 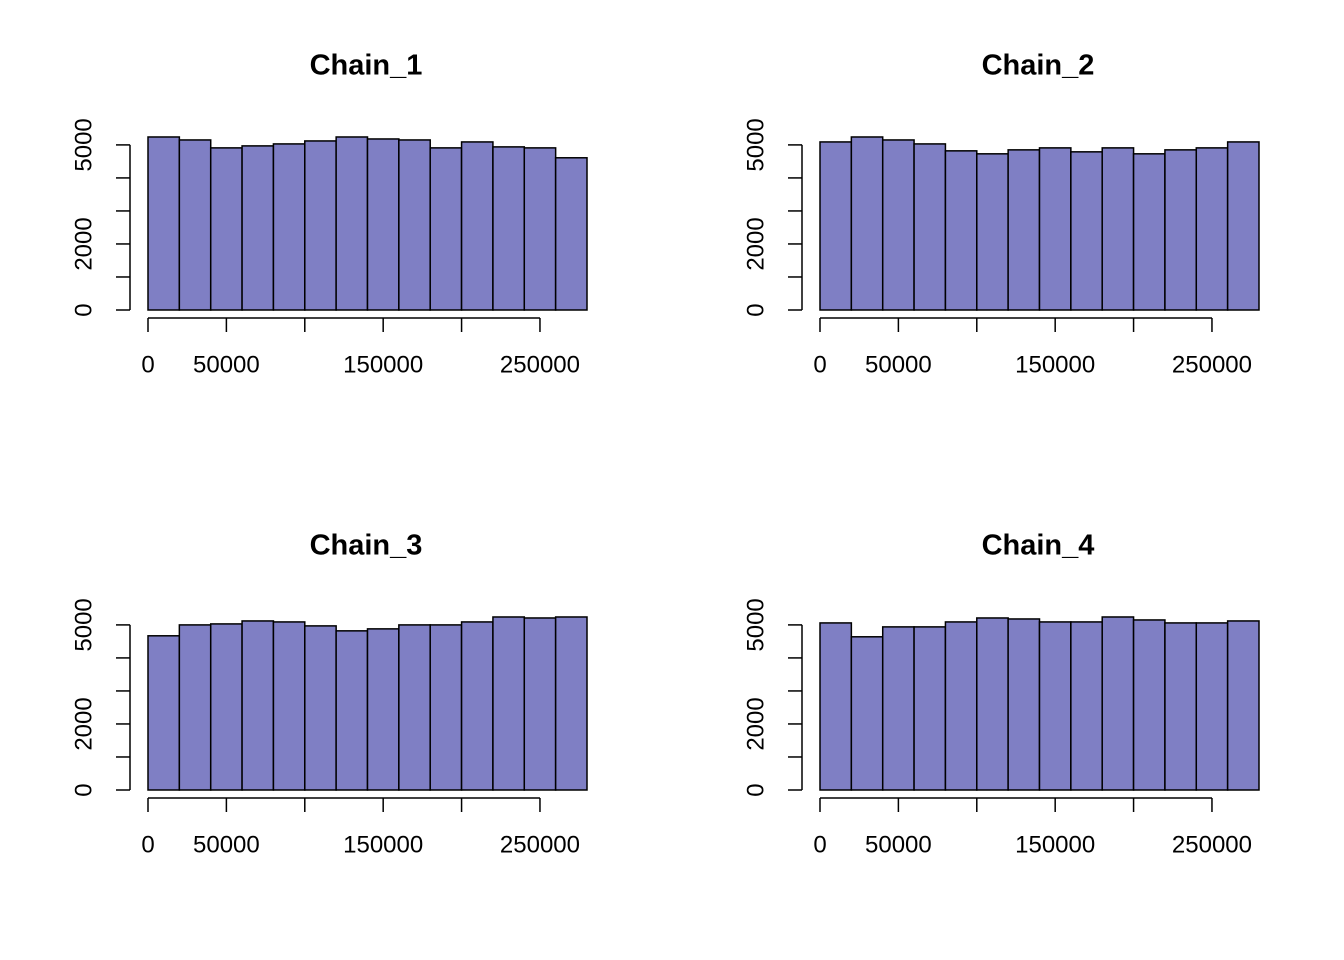 What do you see at coordinates (366, 546) in the screenshot?
I see `chart-title: Chain_3` at bounding box center [366, 546].